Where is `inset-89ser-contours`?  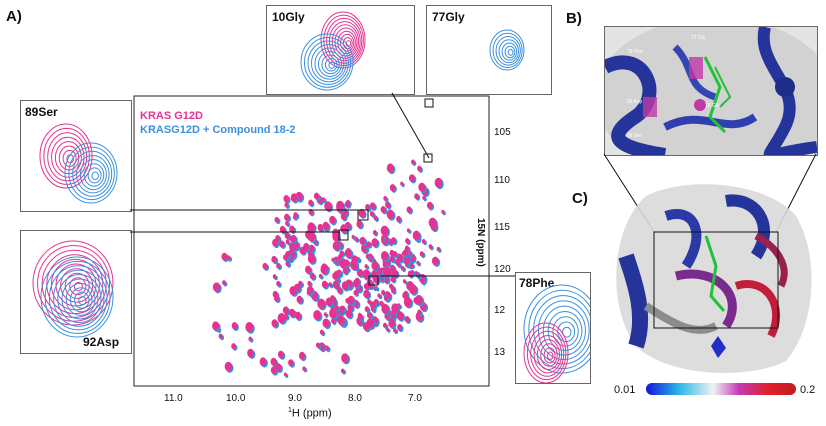 inset-89ser-contours is located at coordinates (78, 163).